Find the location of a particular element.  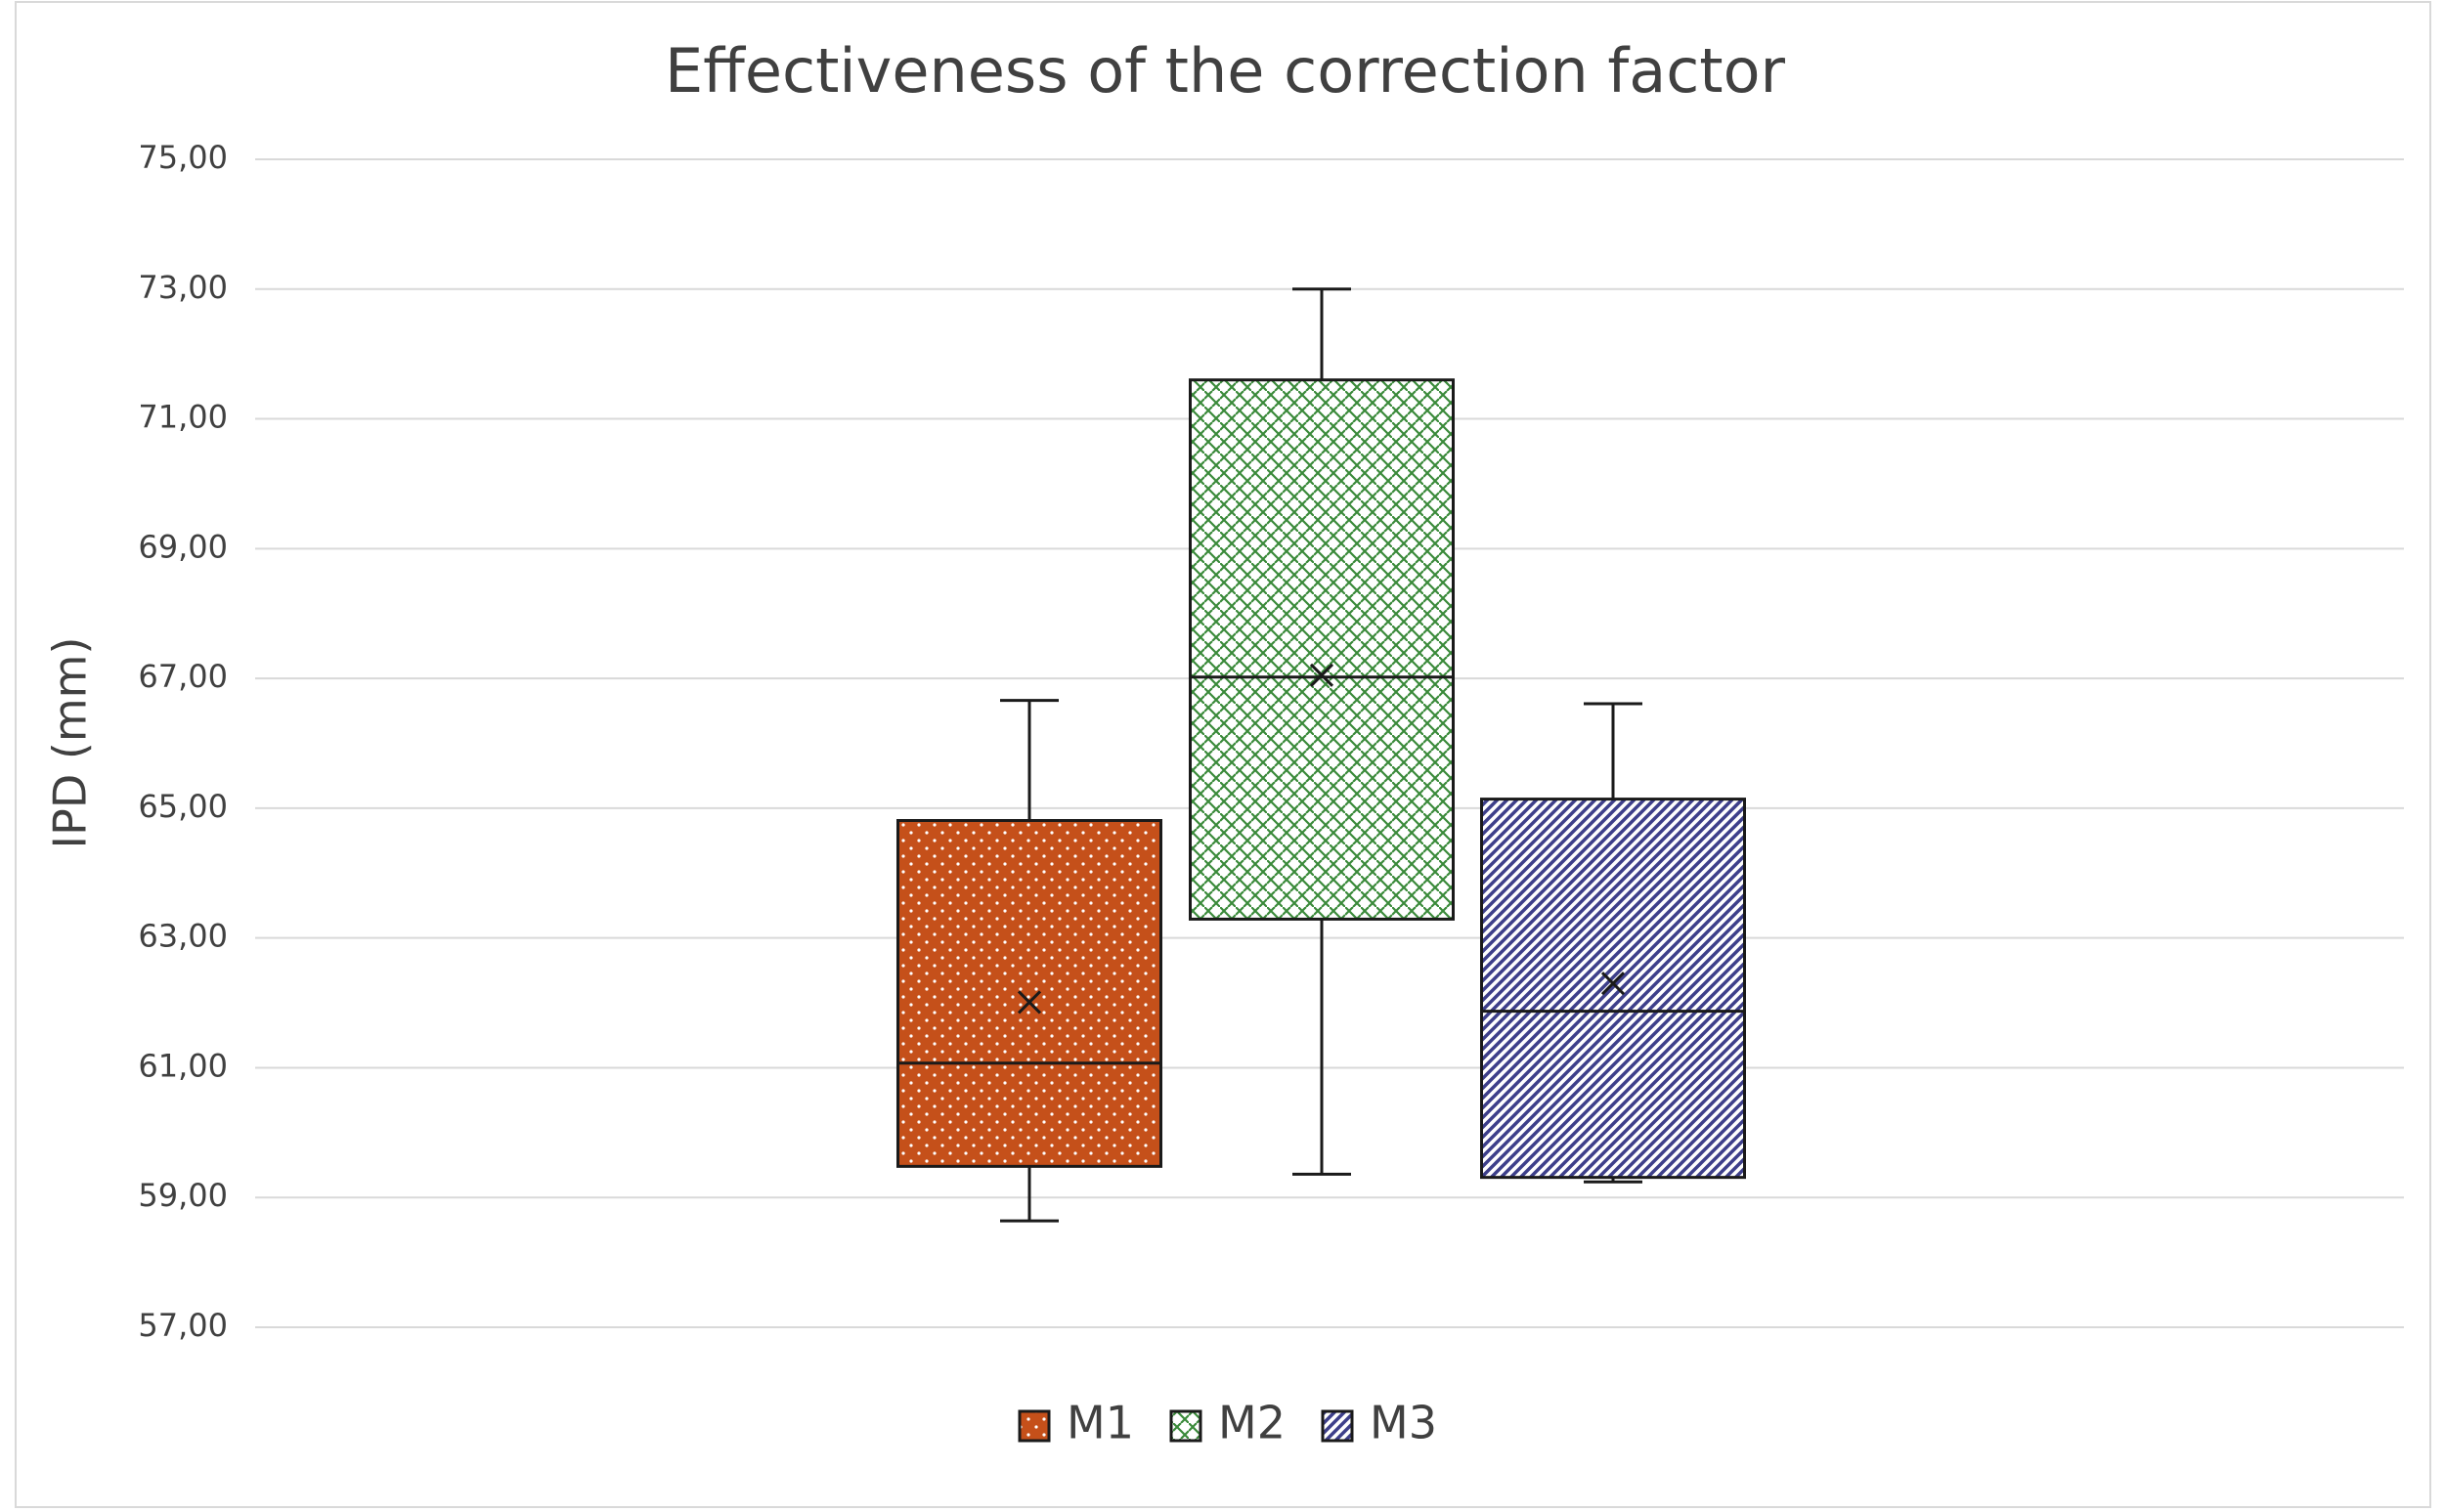

y-tick-label: 75,00 is located at coordinates (183, 157).